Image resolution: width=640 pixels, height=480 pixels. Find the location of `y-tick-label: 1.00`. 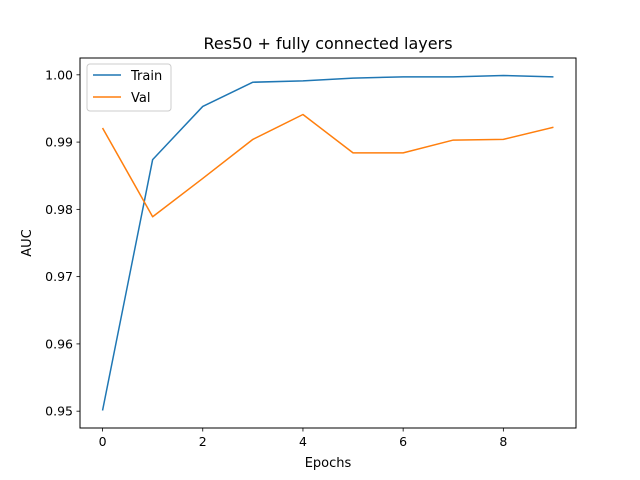

y-tick-label: 1.00 is located at coordinates (59, 74).